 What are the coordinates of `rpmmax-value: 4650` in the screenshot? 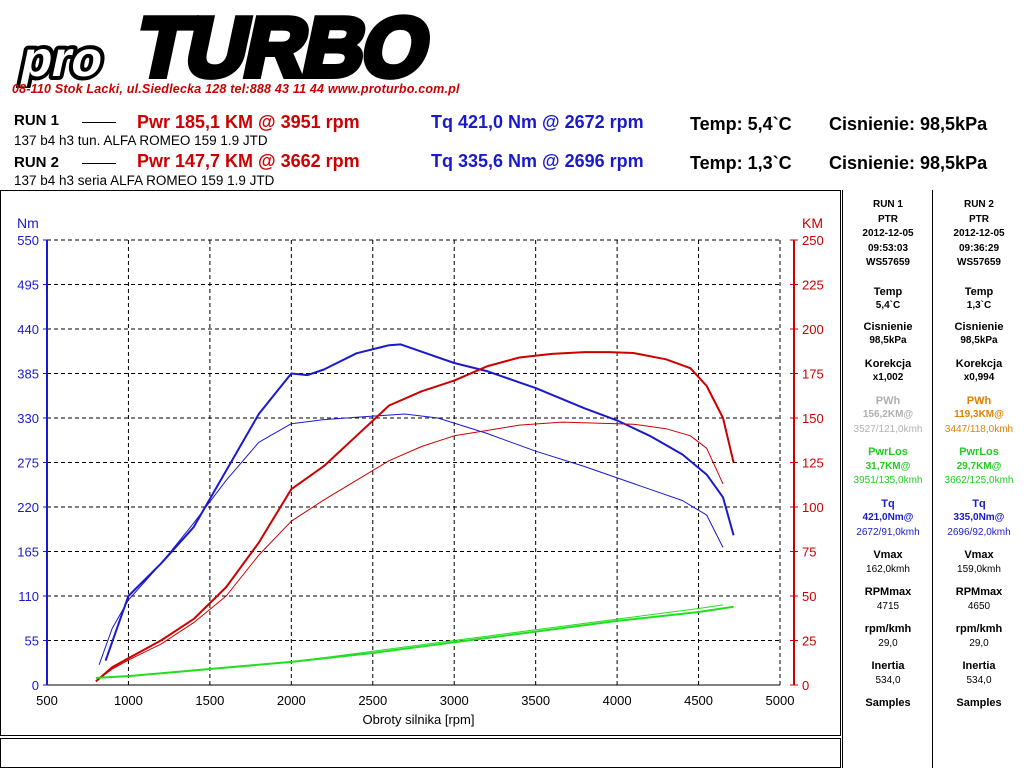 It's located at (979, 606).